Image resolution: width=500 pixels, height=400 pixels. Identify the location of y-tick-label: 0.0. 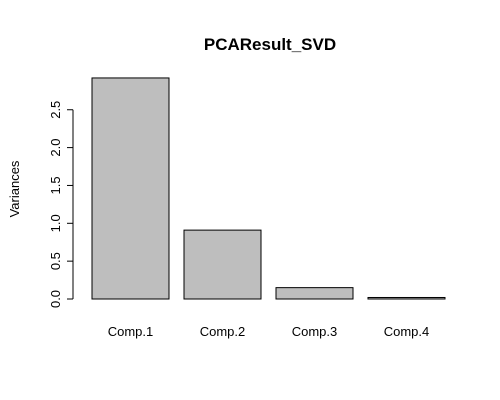
(55, 299).